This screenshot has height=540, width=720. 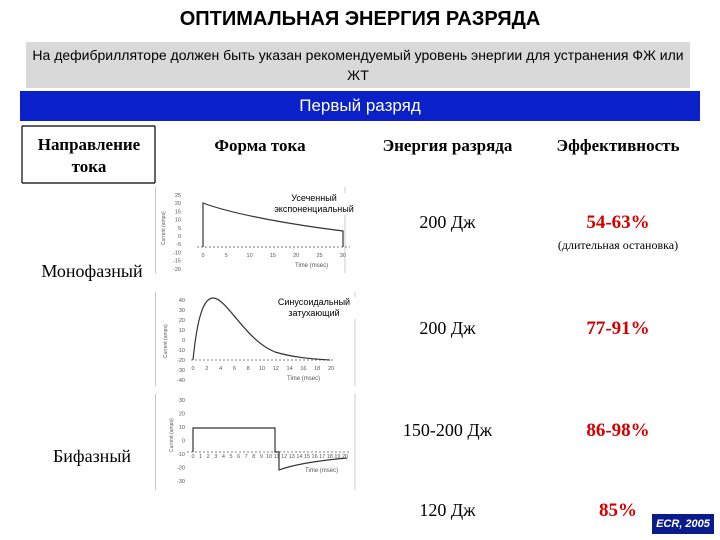 I want to click on biphasic-label: Бифазный, so click(x=92, y=456).